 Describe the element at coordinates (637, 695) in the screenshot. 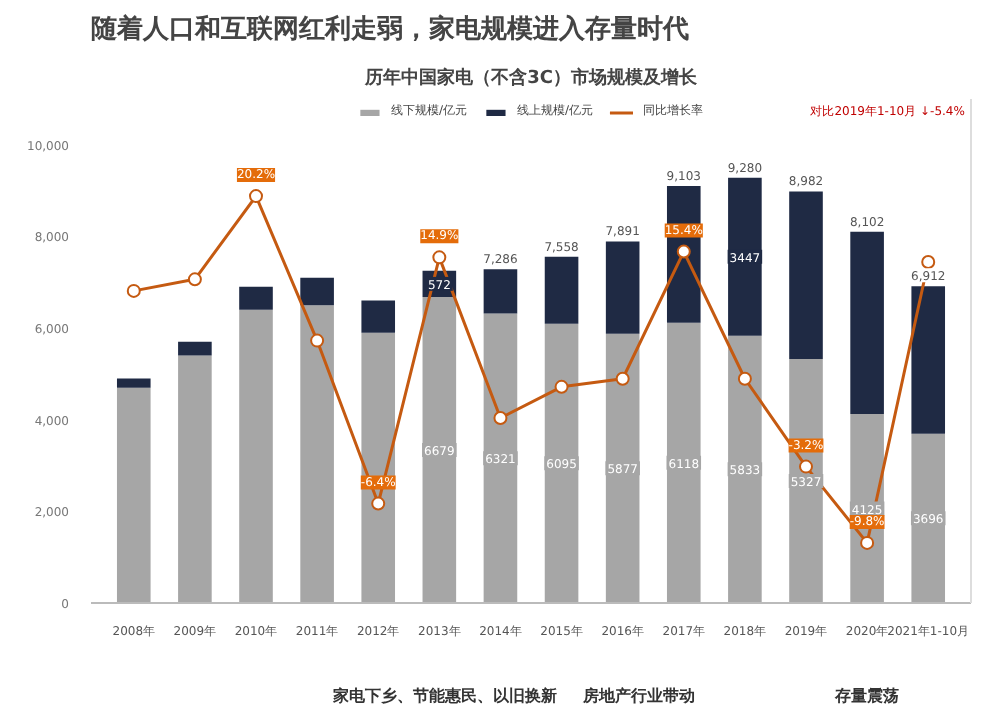

I see `text: 房地产行业带动` at that location.